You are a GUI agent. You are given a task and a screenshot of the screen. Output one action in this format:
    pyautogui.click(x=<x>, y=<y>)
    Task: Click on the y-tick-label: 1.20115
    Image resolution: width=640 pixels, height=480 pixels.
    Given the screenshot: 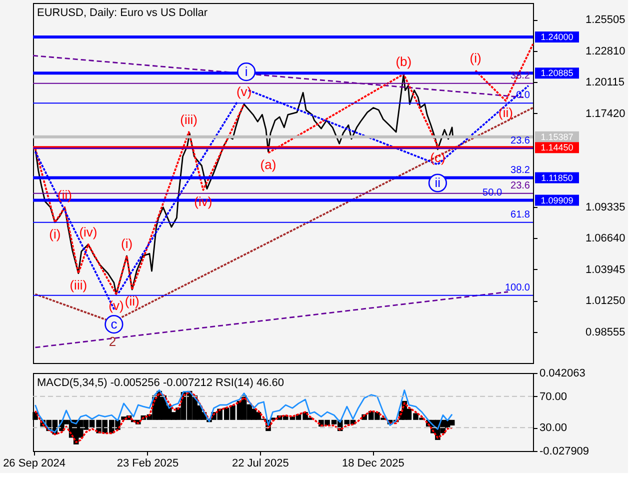 What is the action you would take?
    pyautogui.click(x=605, y=82)
    